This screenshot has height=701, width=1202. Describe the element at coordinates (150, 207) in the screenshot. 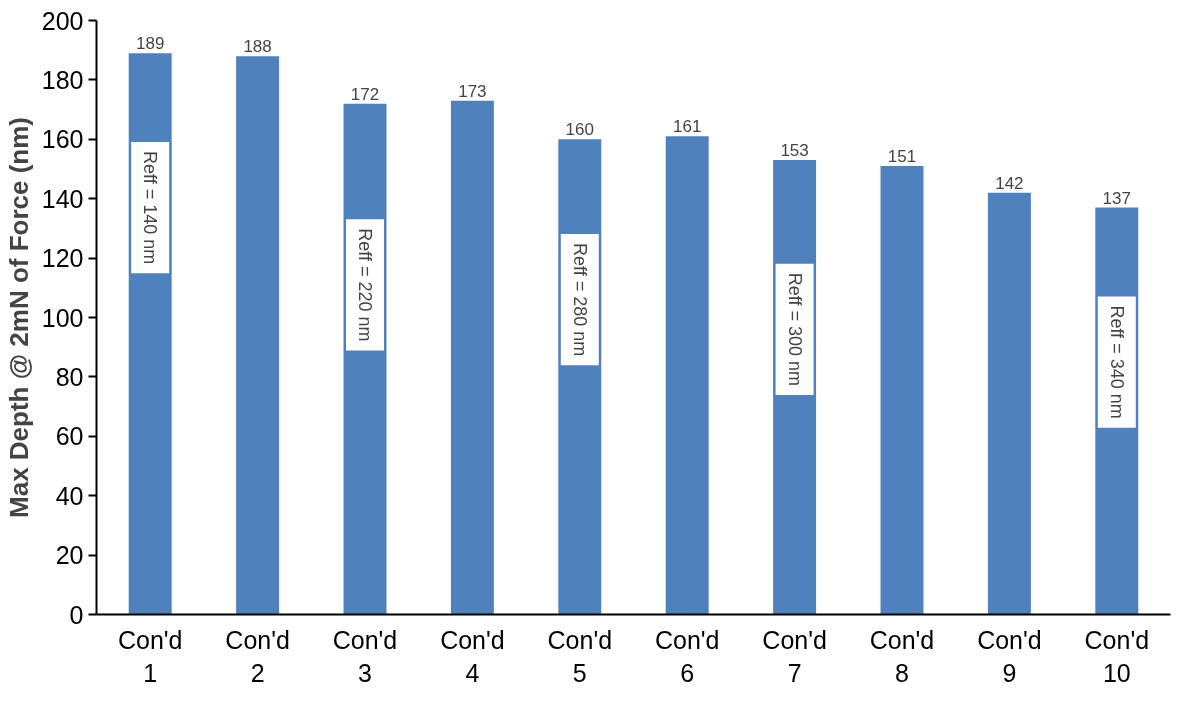

I see `annotation: Reff = 140 nm` at that location.